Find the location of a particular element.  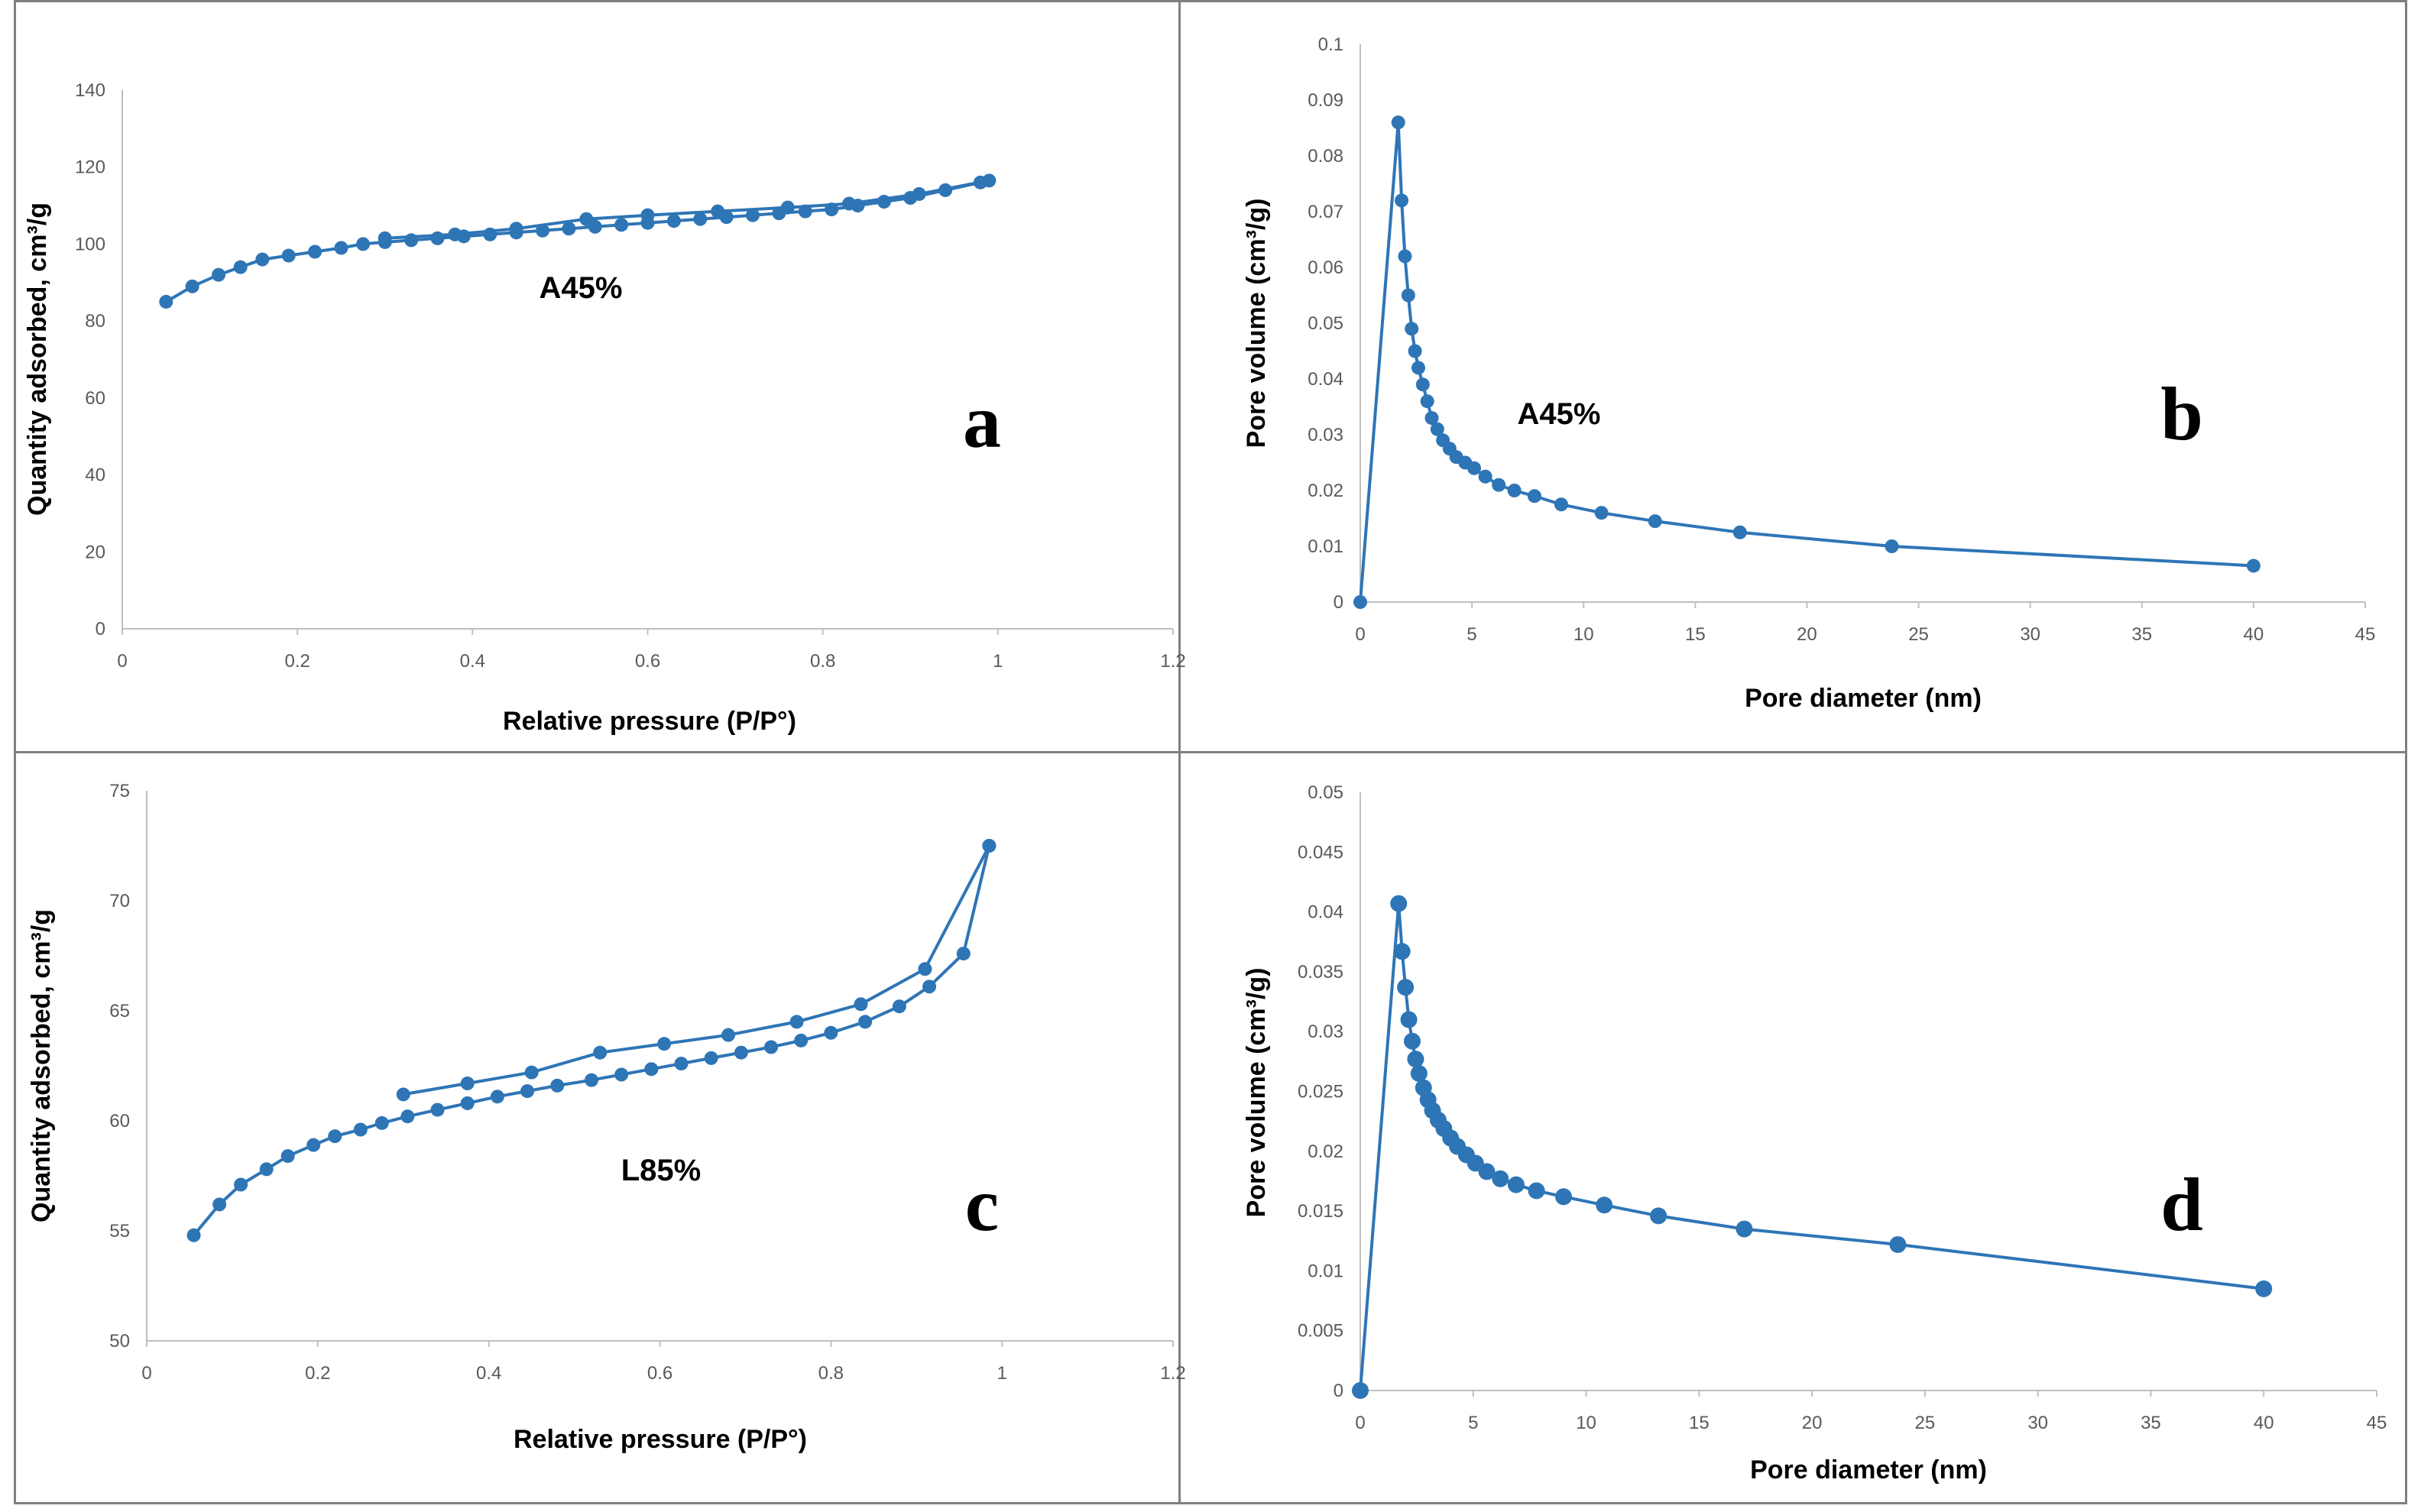

x-tick-label-c: 0.4 is located at coordinates (488, 1373).